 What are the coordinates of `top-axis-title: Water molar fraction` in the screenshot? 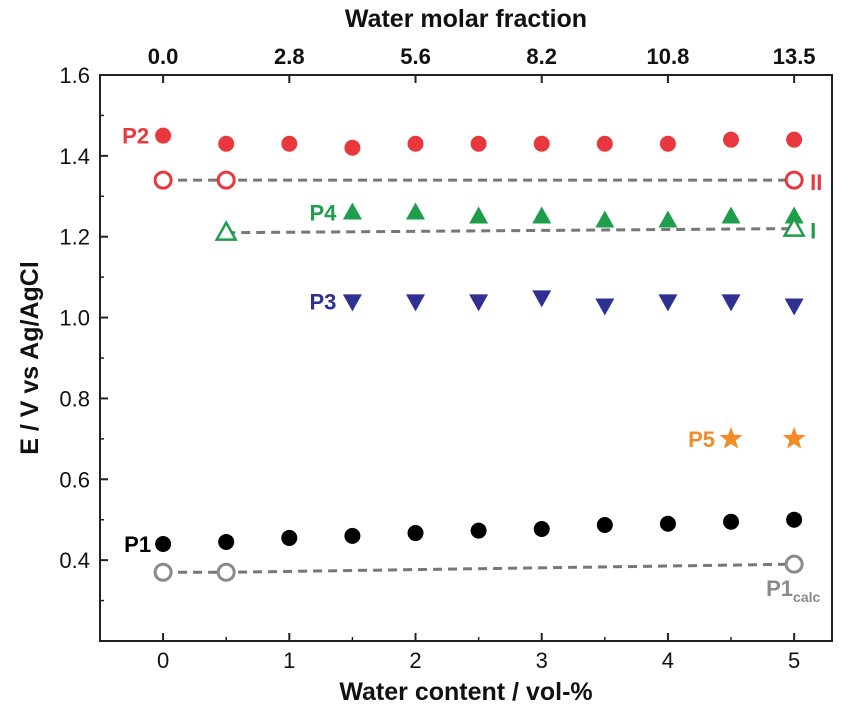 It's located at (466, 19).